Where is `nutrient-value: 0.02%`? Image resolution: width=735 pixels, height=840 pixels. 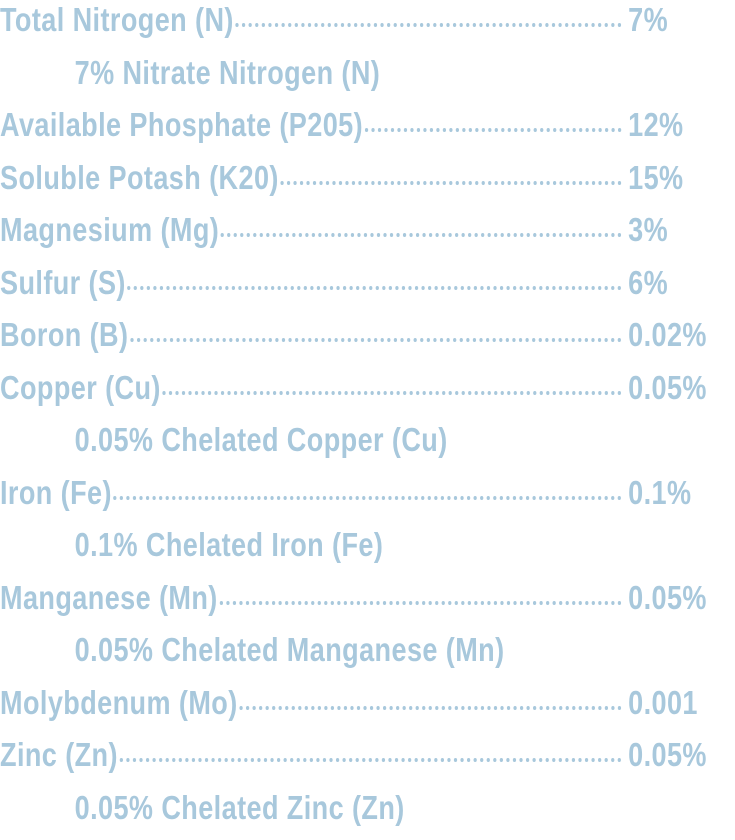
nutrient-value: 0.02% is located at coordinates (681, 335).